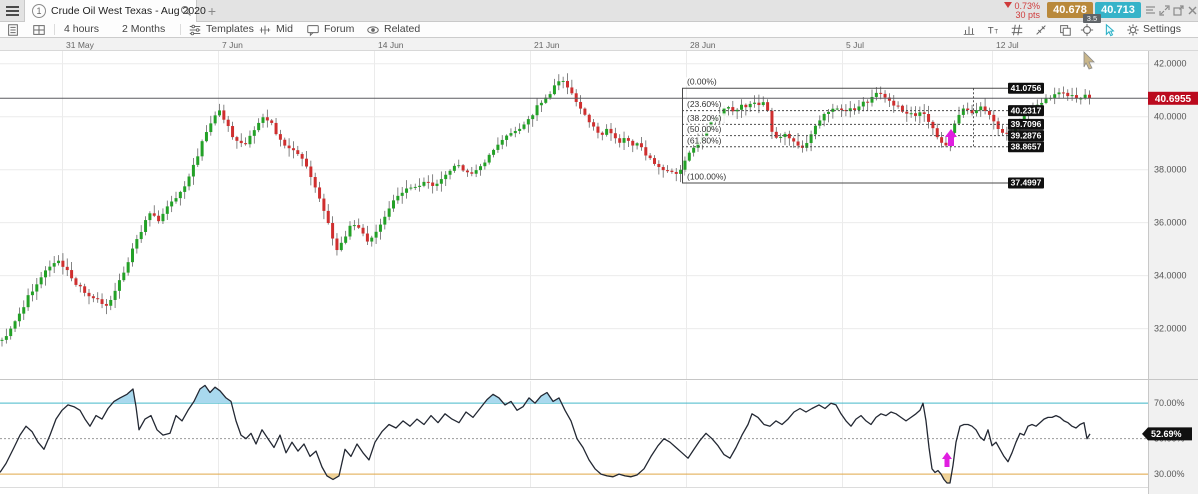  What do you see at coordinates (186, 11) in the screenshot?
I see `search-icon` at bounding box center [186, 11].